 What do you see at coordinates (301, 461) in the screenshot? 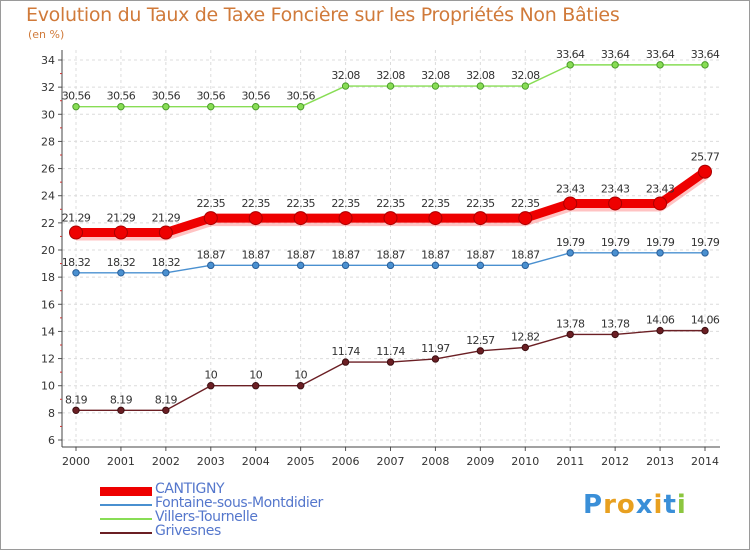
I see `x-tick-label: 2005` at bounding box center [301, 461].